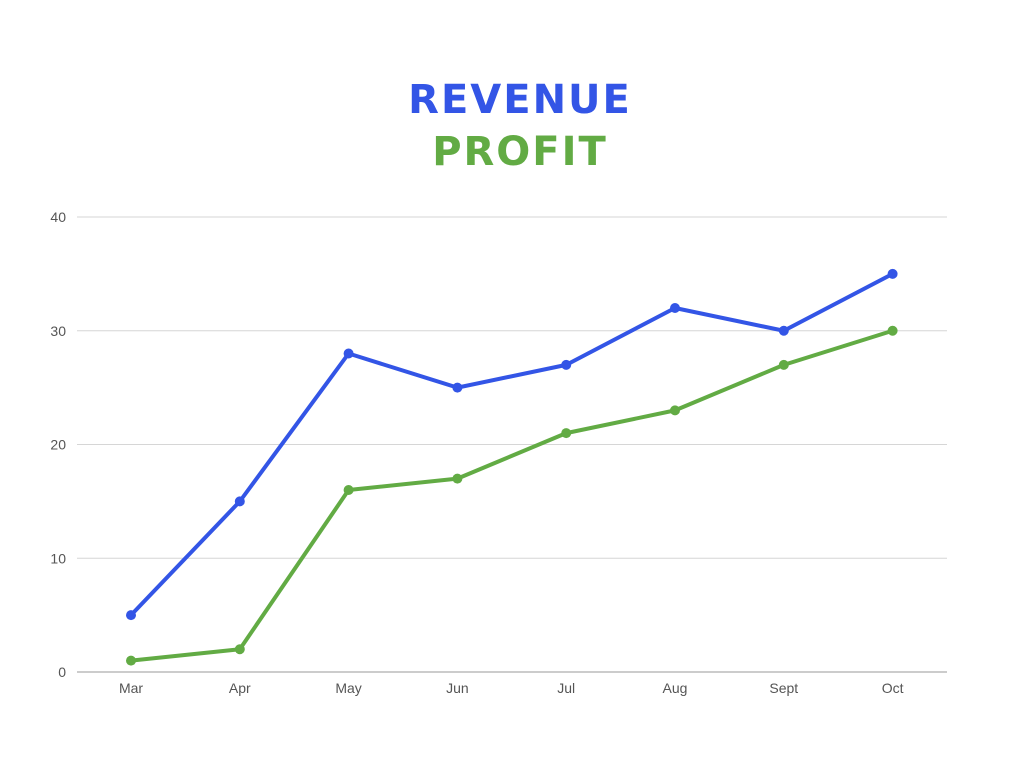 Image resolution: width=1024 pixels, height=768 pixels. Describe the element at coordinates (675, 688) in the screenshot. I see `x-tick-label: Aug` at that location.